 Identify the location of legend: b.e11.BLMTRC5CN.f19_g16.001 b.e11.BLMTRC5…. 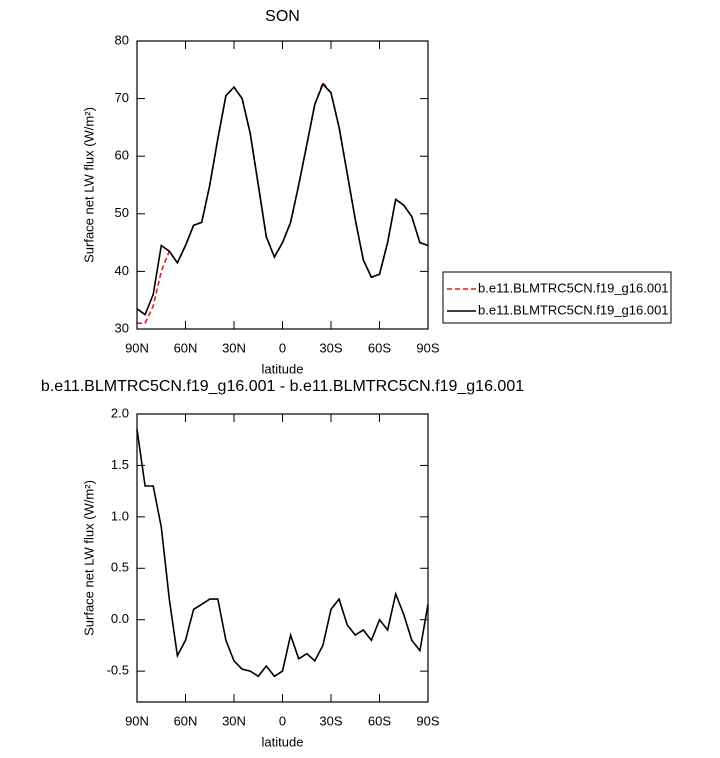
(557, 297).